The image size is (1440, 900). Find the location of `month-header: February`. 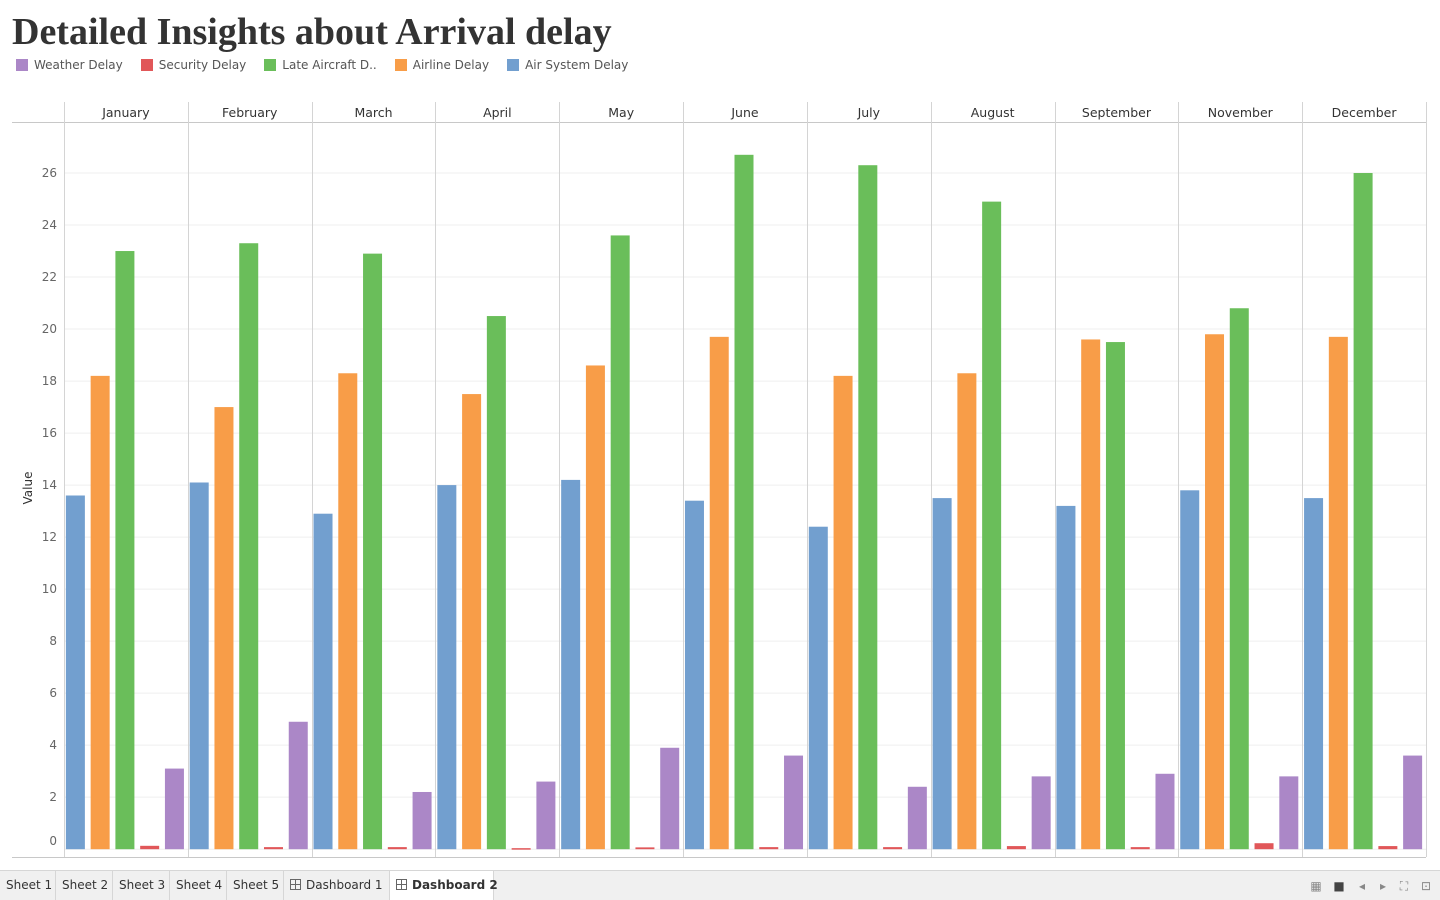

month-header: February is located at coordinates (250, 112).